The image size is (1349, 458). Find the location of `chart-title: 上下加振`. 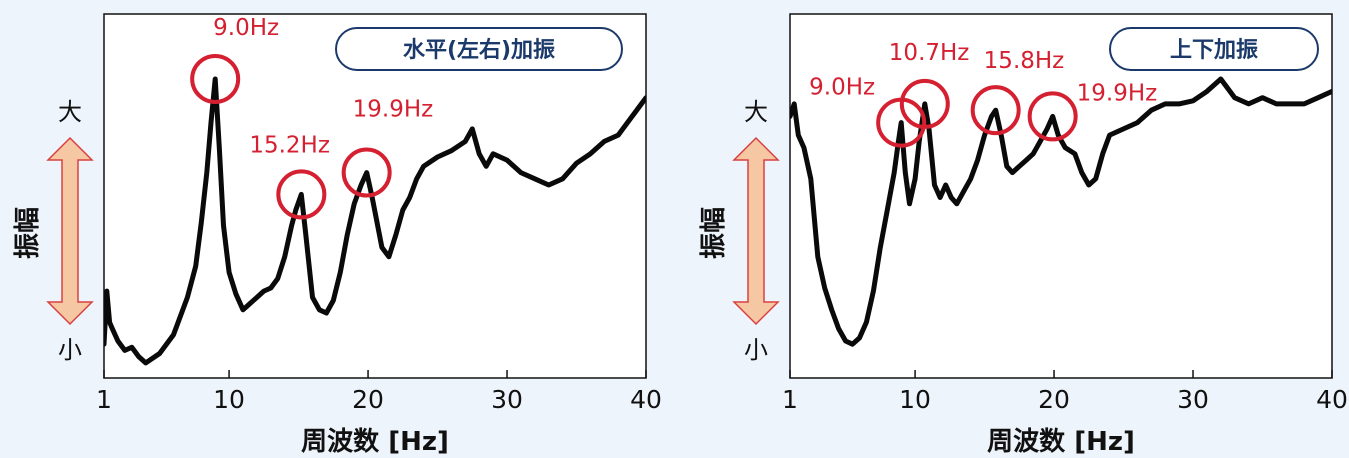

chart-title: 上下加振 is located at coordinates (1214, 50).